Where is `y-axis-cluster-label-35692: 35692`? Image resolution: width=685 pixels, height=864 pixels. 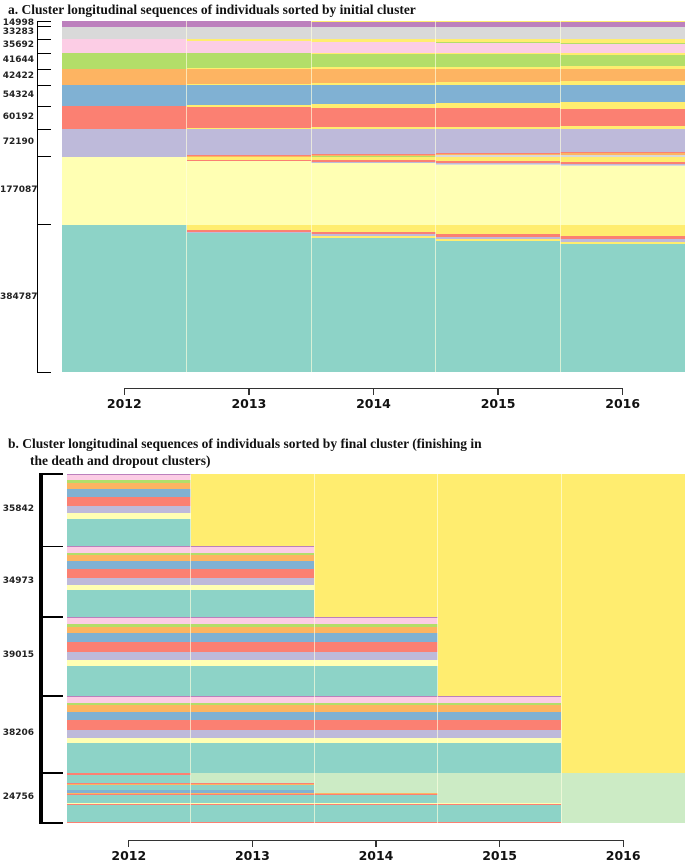
y-axis-cluster-label-35692: 35692 is located at coordinates (18, 45).